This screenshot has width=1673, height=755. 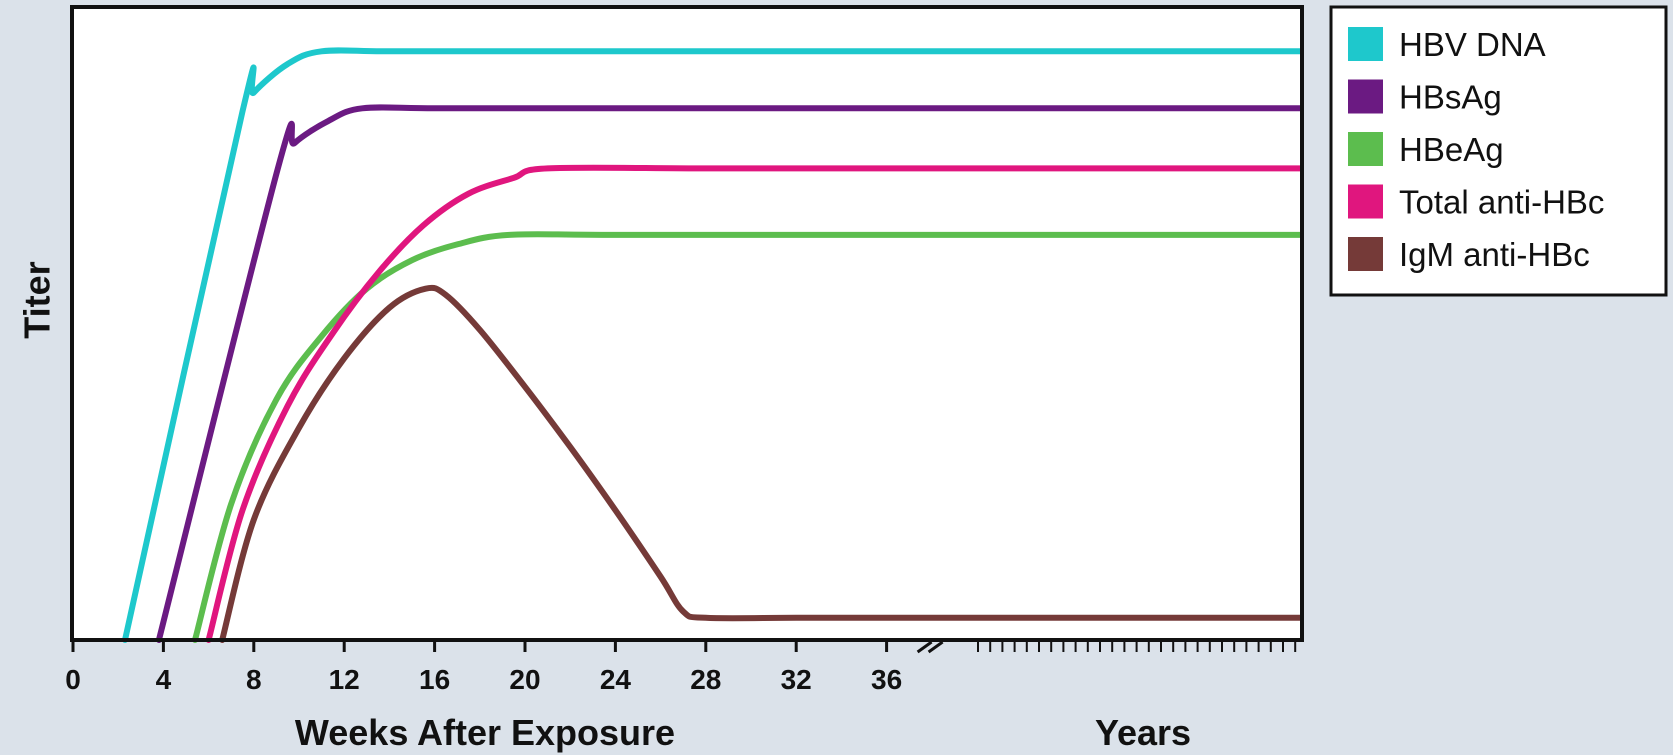 I want to click on x-tick-label: 16, so click(x=434, y=679).